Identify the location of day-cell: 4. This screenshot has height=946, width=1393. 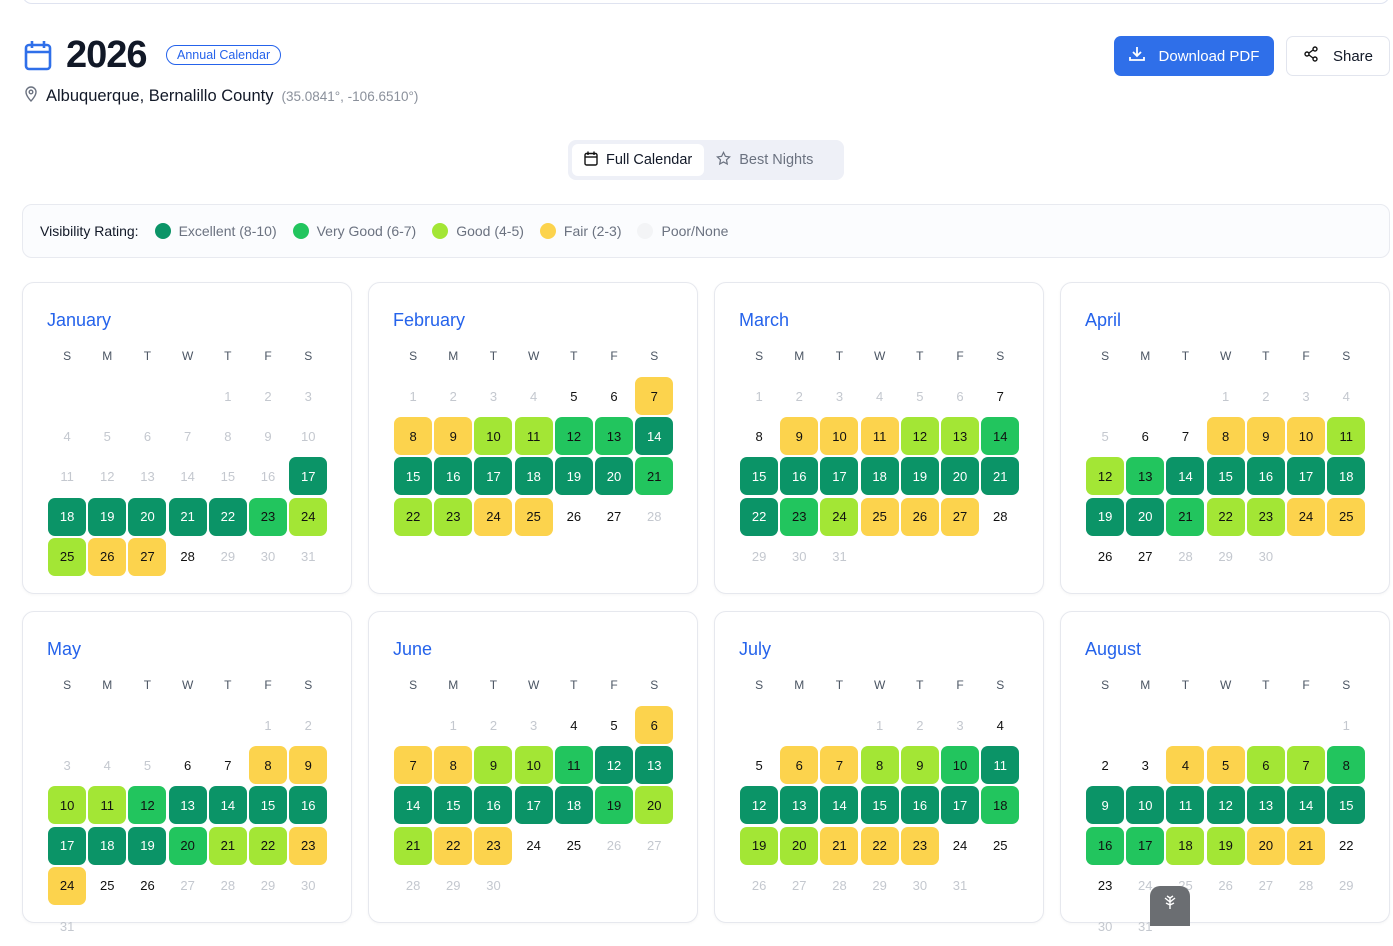
(574, 725).